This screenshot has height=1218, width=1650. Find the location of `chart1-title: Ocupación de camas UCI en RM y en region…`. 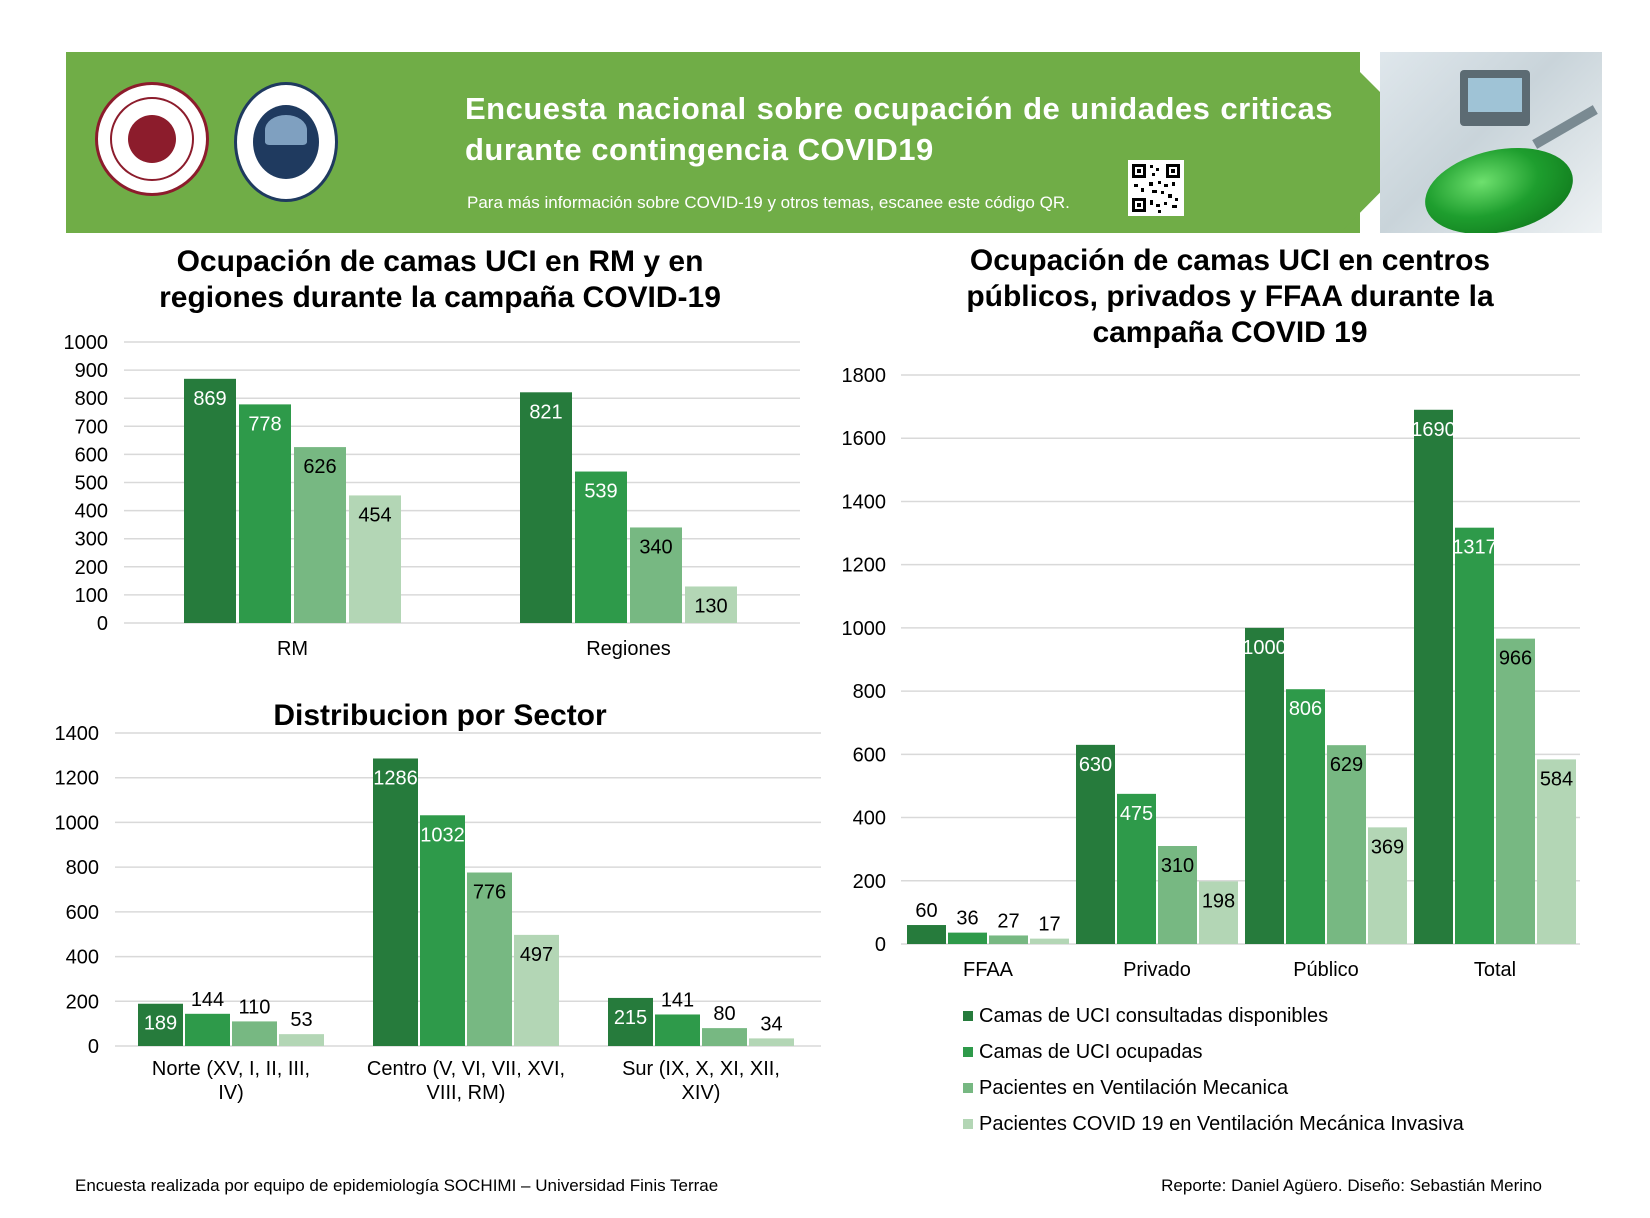

chart1-title: Ocupación de camas UCI en RM y en region… is located at coordinates (440, 279).